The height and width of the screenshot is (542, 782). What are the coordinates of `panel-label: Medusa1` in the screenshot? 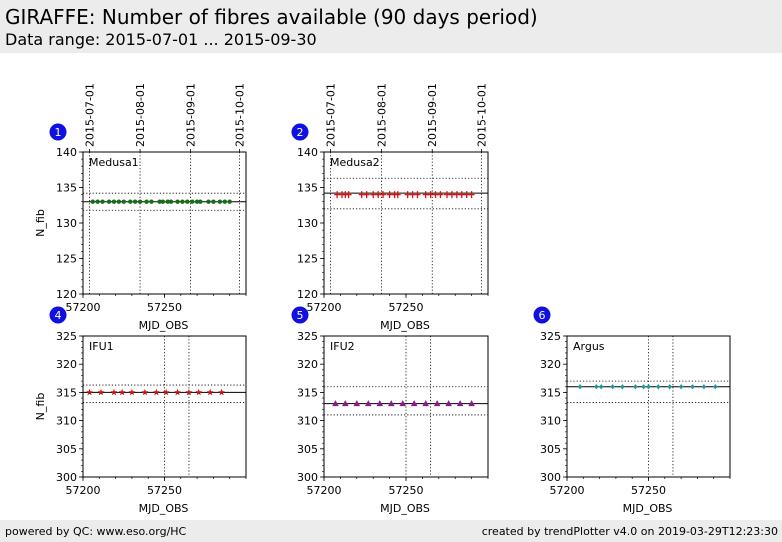 It's located at (114, 162).